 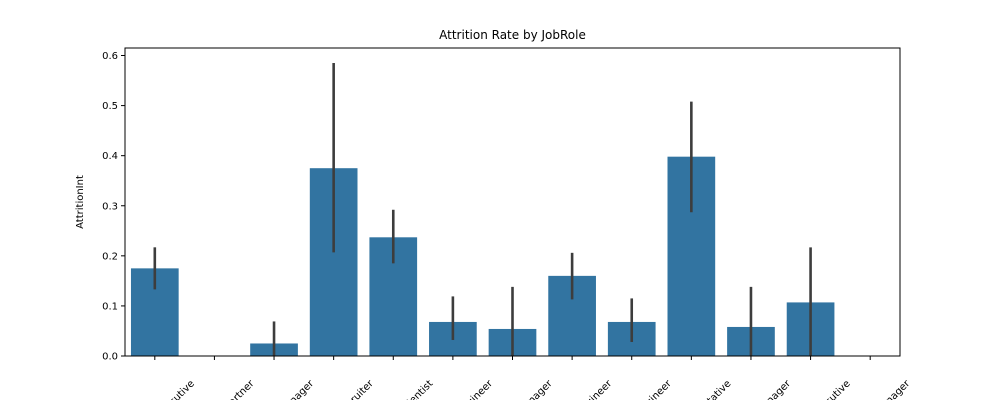 What do you see at coordinates (361, 389) in the screenshot?
I see `x-tick-label: cruiter` at bounding box center [361, 389].